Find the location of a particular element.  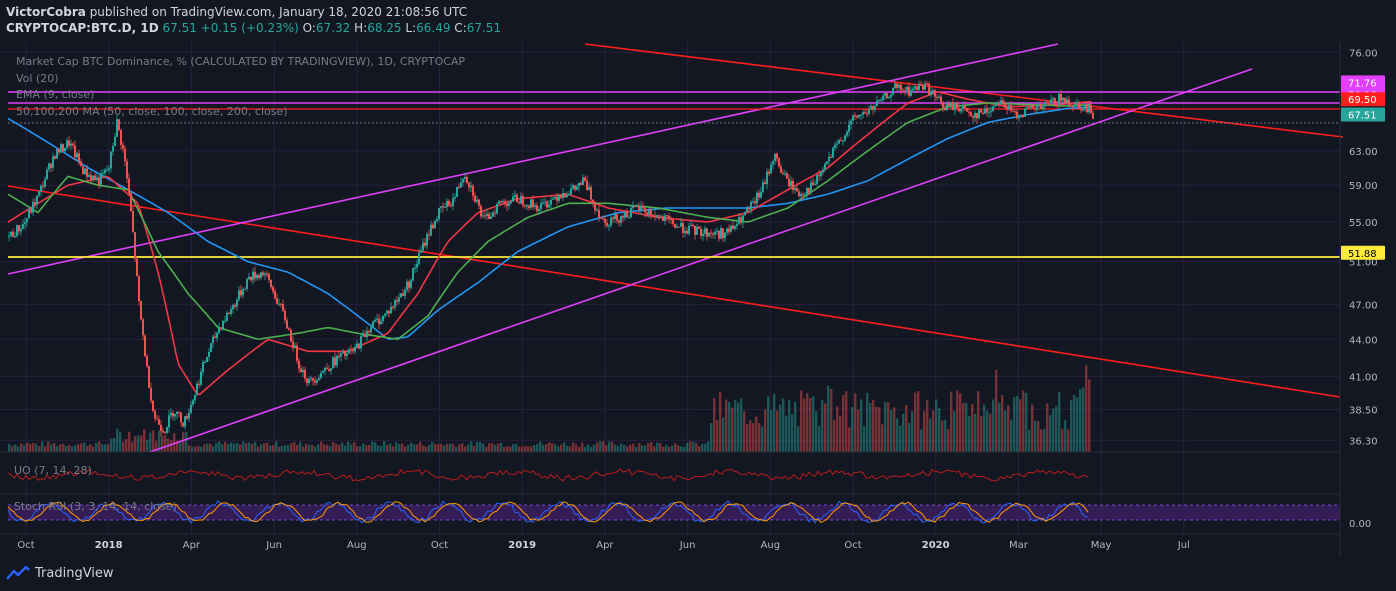

author-name: VictorCobra is located at coordinates (46, 12).